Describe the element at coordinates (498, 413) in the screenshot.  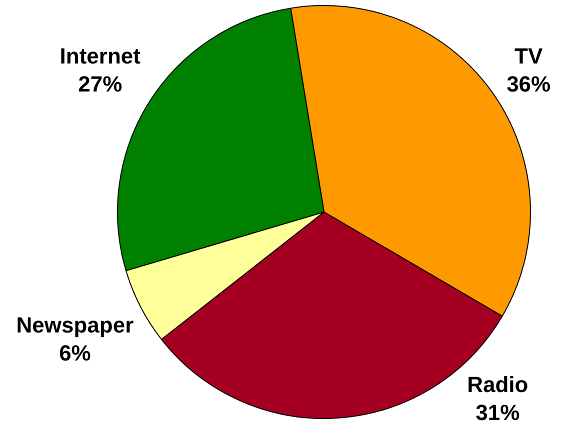
I see `data-label: 31%` at that location.